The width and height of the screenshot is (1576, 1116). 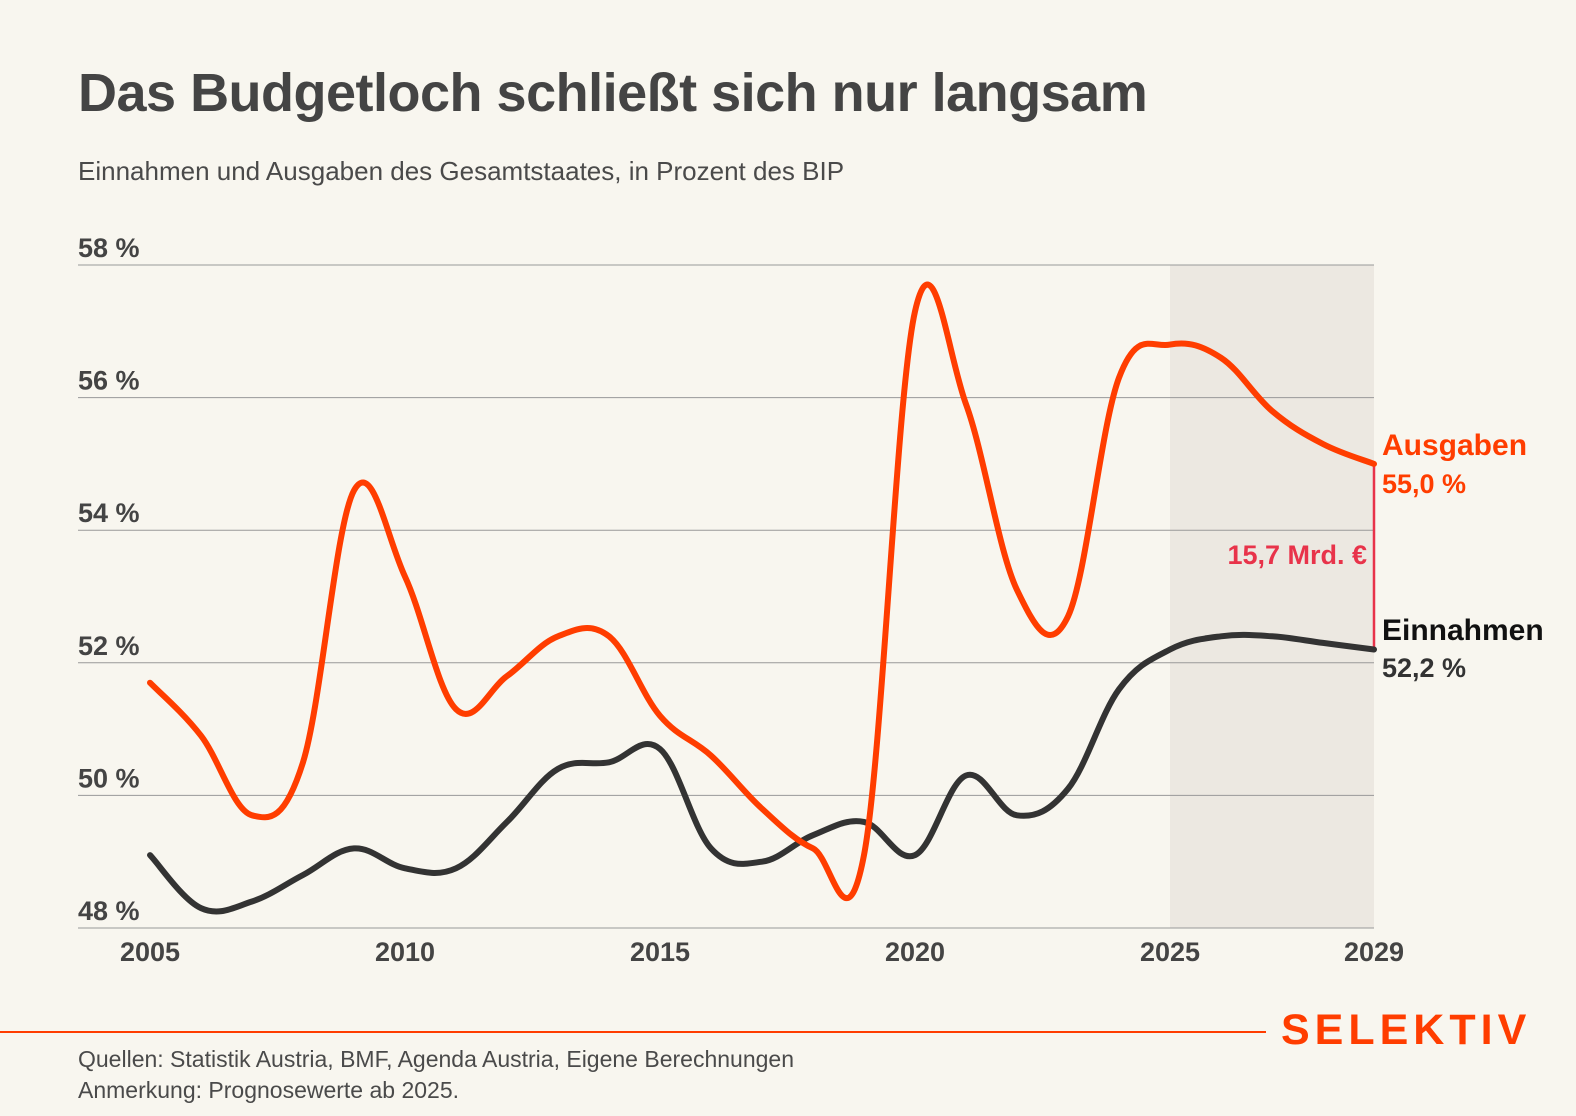 I want to click on y-tick-label: 58 %, so click(x=109, y=248).